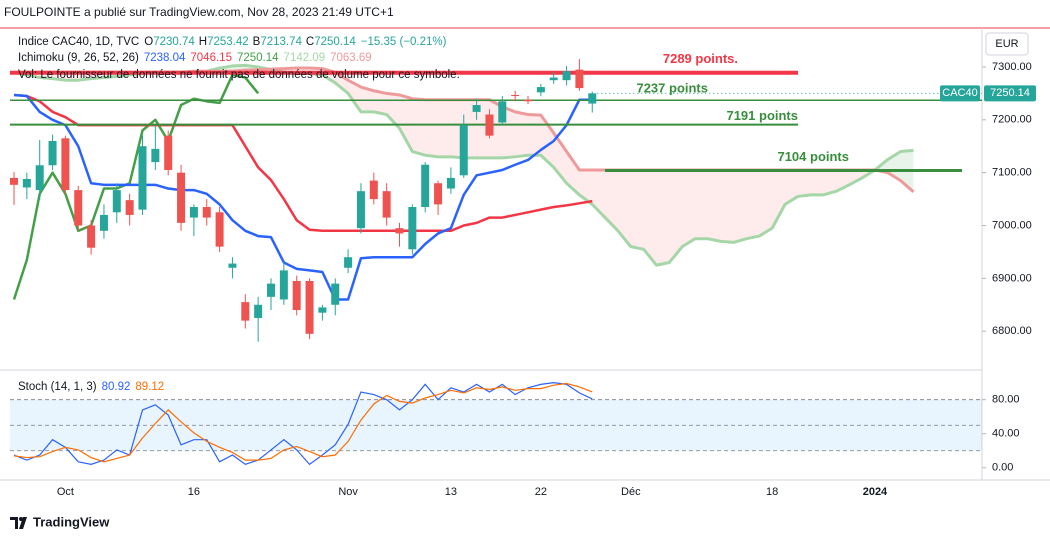 This screenshot has width=1050, height=541. I want to click on y-tick-label: 7300.00, so click(1012, 67).